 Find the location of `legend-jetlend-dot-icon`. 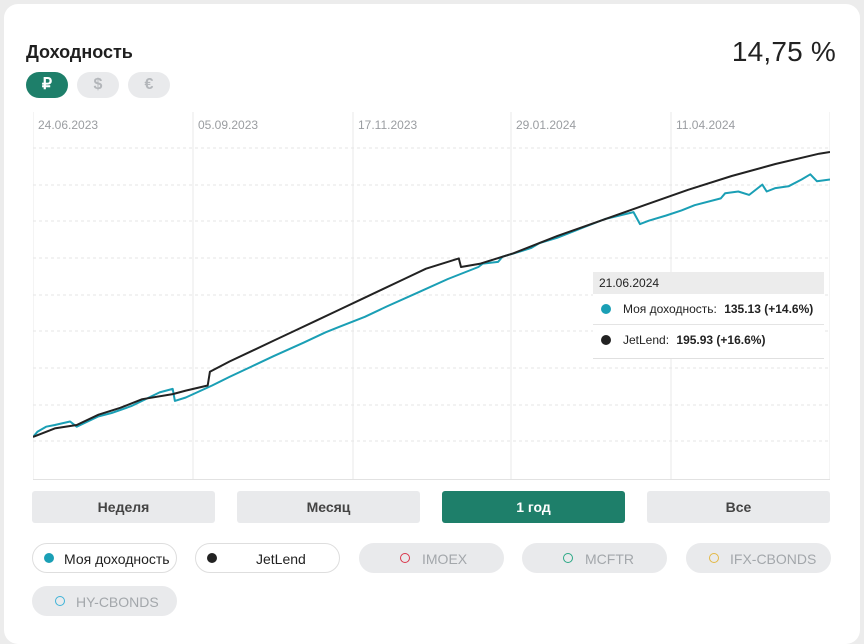

legend-jetlend-dot-icon is located at coordinates (212, 558).